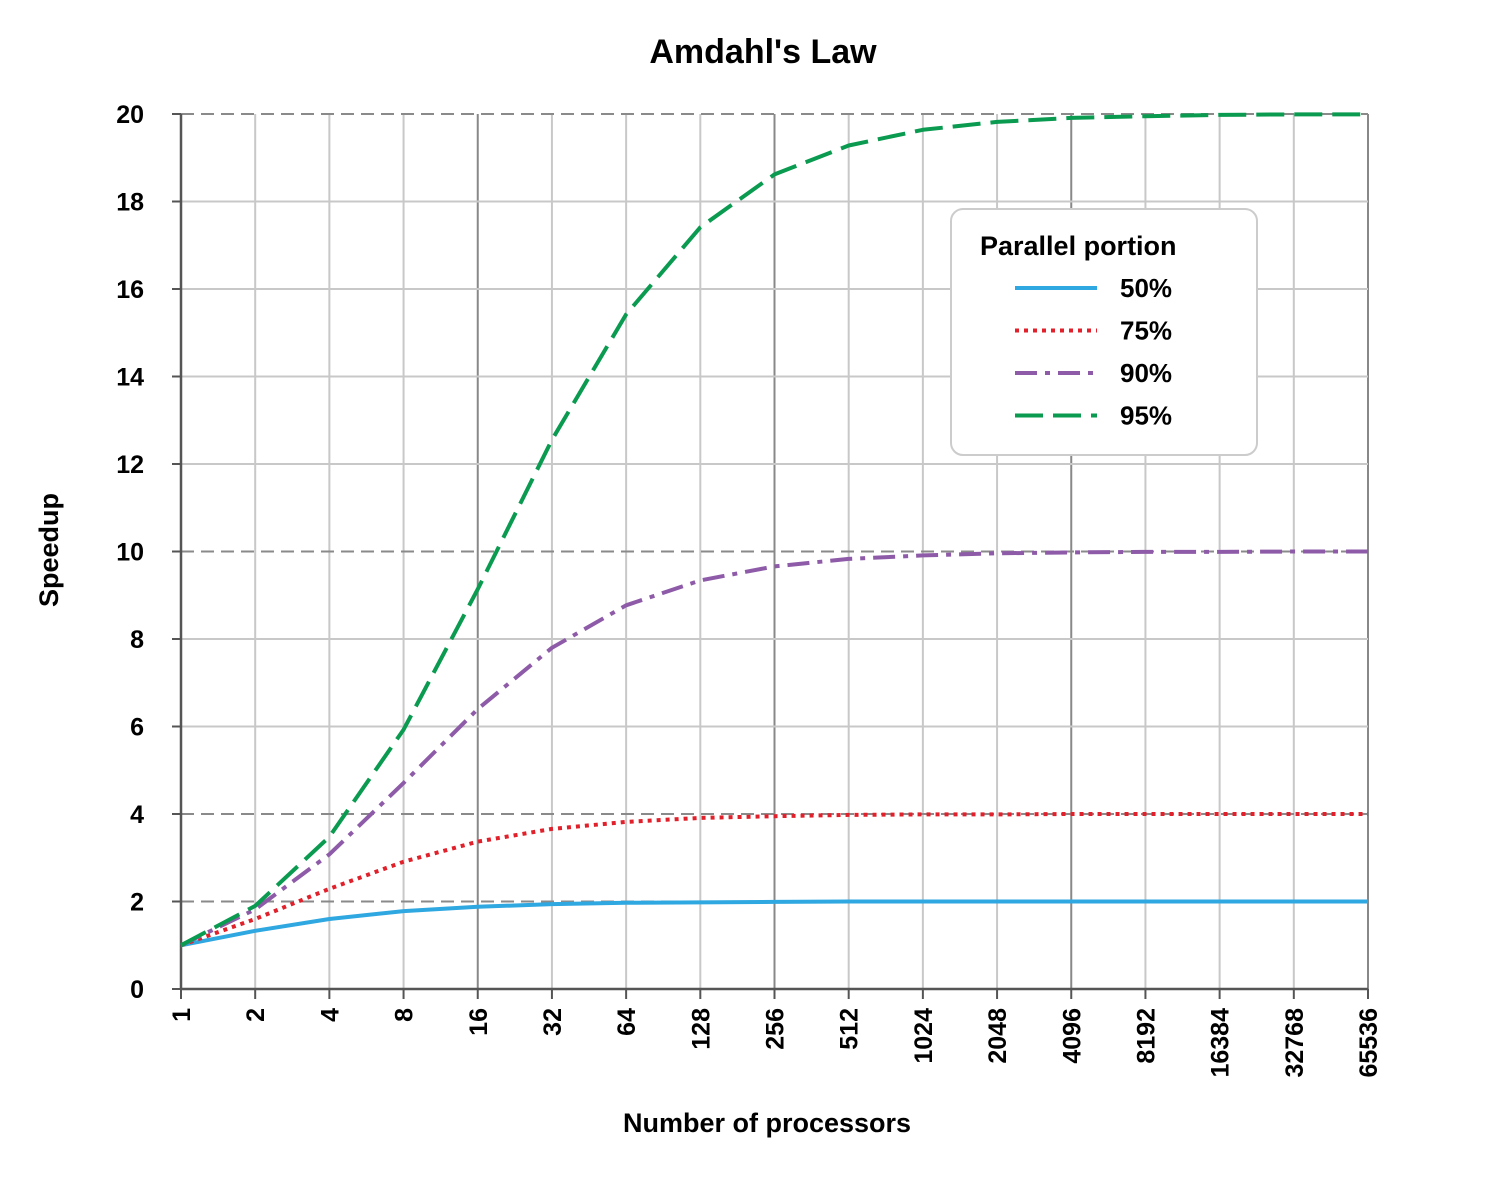  What do you see at coordinates (701, 1029) in the screenshot?
I see `x-tick-label: 128` at bounding box center [701, 1029].